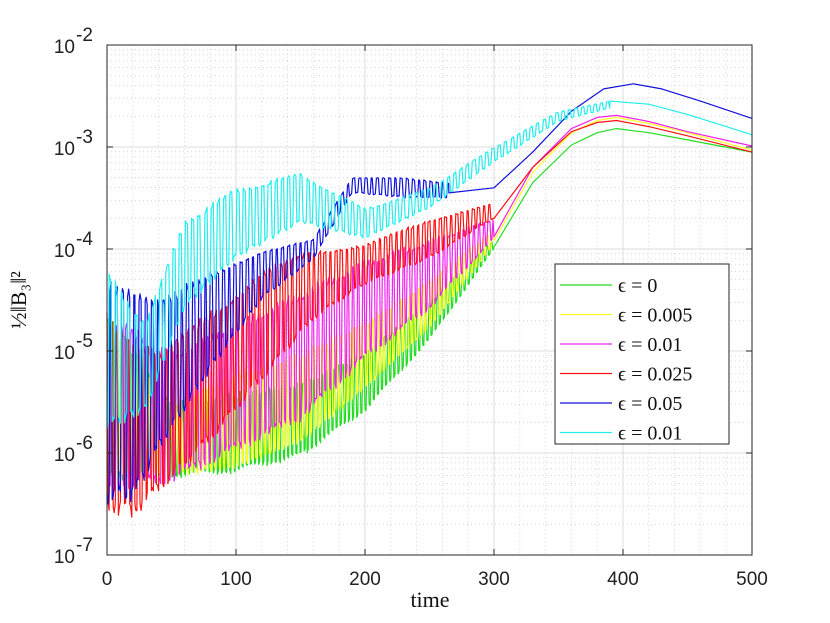 This screenshot has width=830, height=623. I want to click on y-axis-label: ½‖B₃‖², so click(18, 300).